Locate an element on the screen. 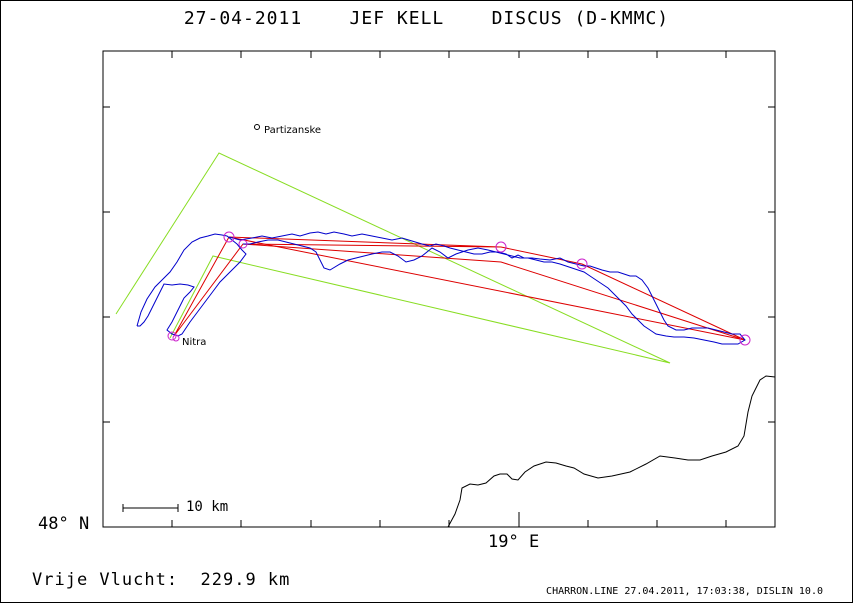 This screenshot has width=853, height=603. free-flight-distance: Vrije Vlucht: 229.9 km is located at coordinates (161, 580).